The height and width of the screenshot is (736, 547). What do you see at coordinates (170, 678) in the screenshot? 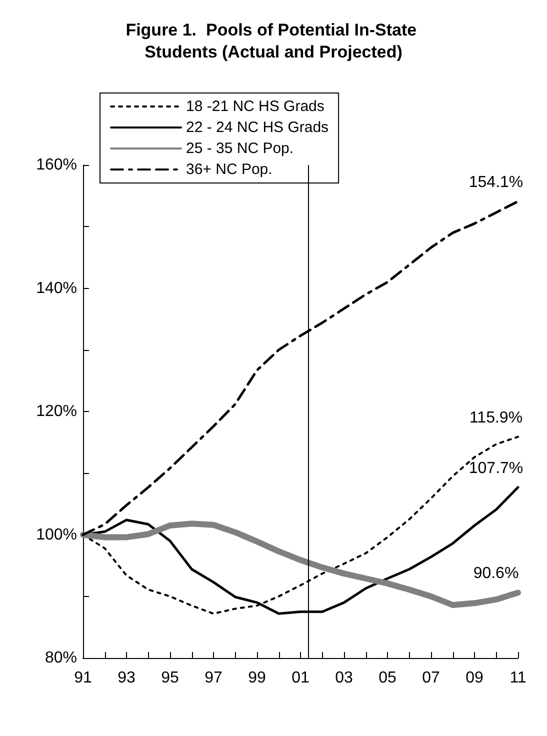
I see `x-tick-label: 95` at bounding box center [170, 678].